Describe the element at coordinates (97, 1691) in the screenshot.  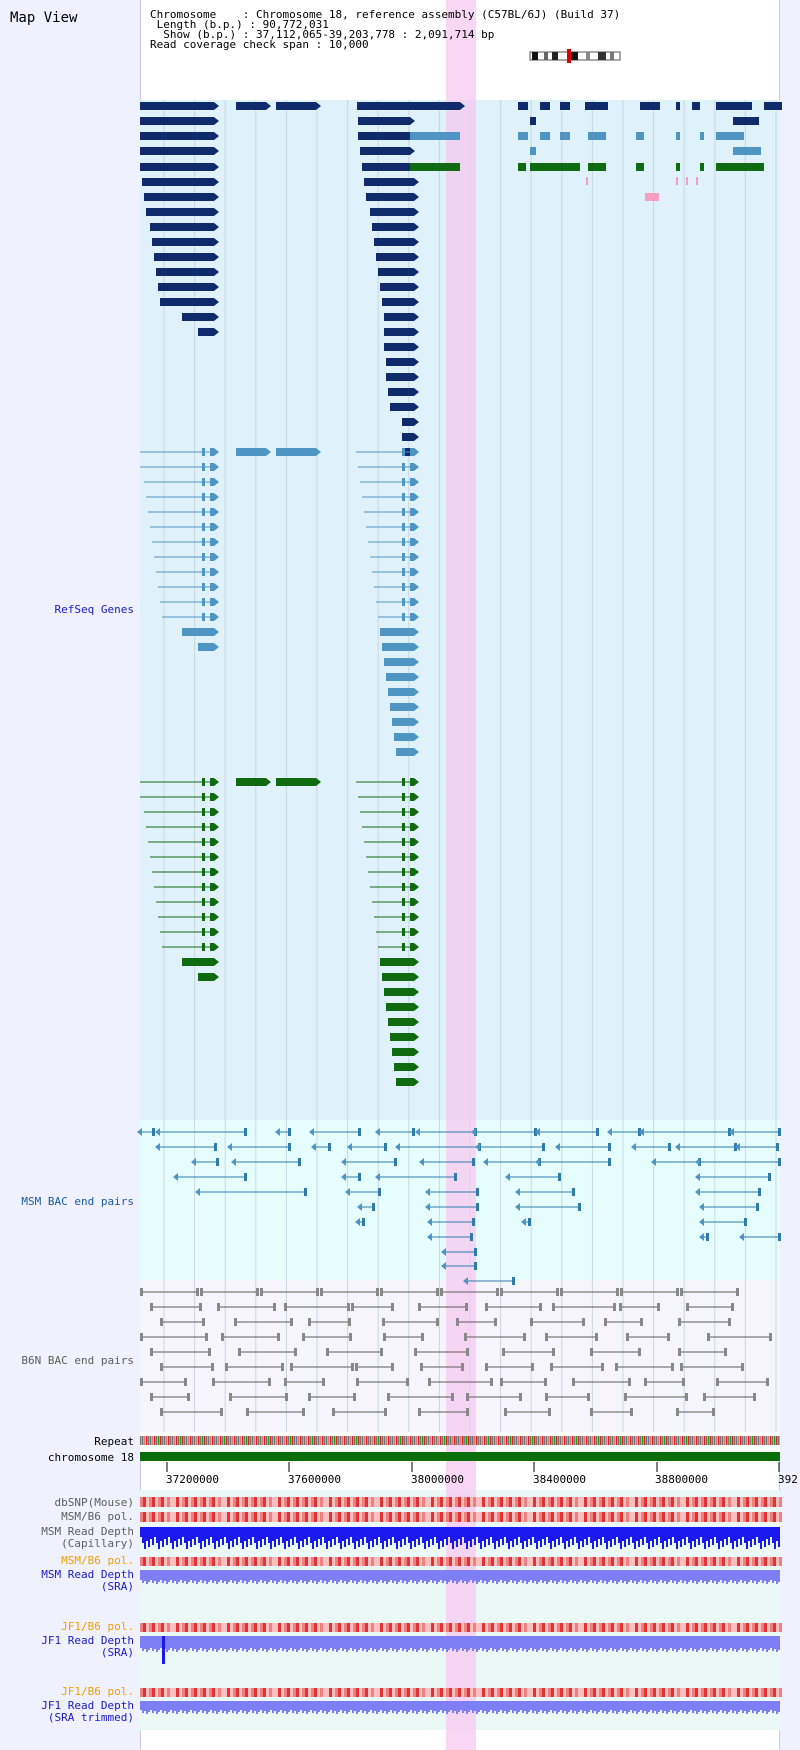
I see `track-label-jf1-b6-pol-2: JF1/B6 pol.` at that location.